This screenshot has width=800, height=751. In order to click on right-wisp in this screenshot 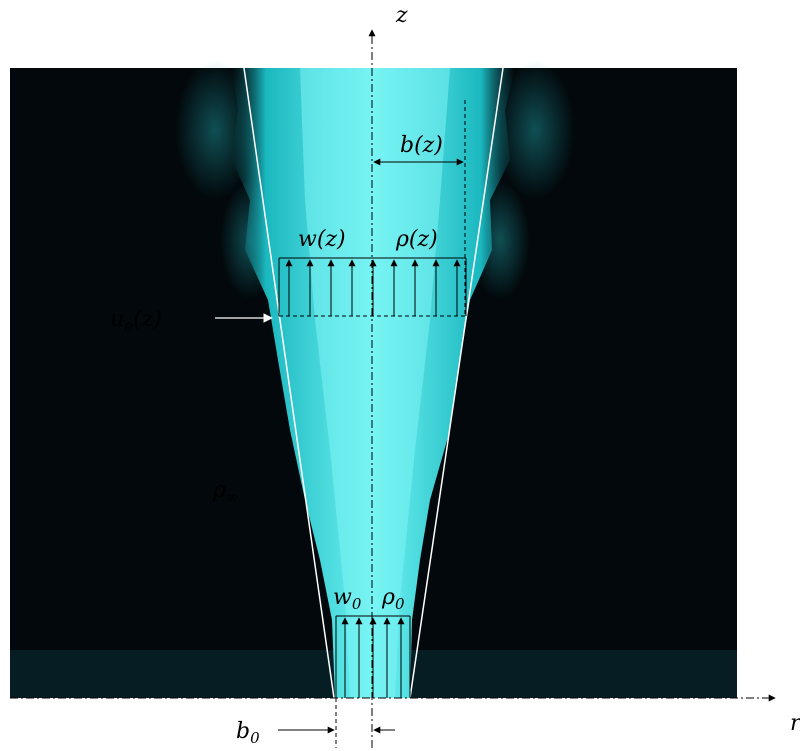, I will do `click(535, 130)`.